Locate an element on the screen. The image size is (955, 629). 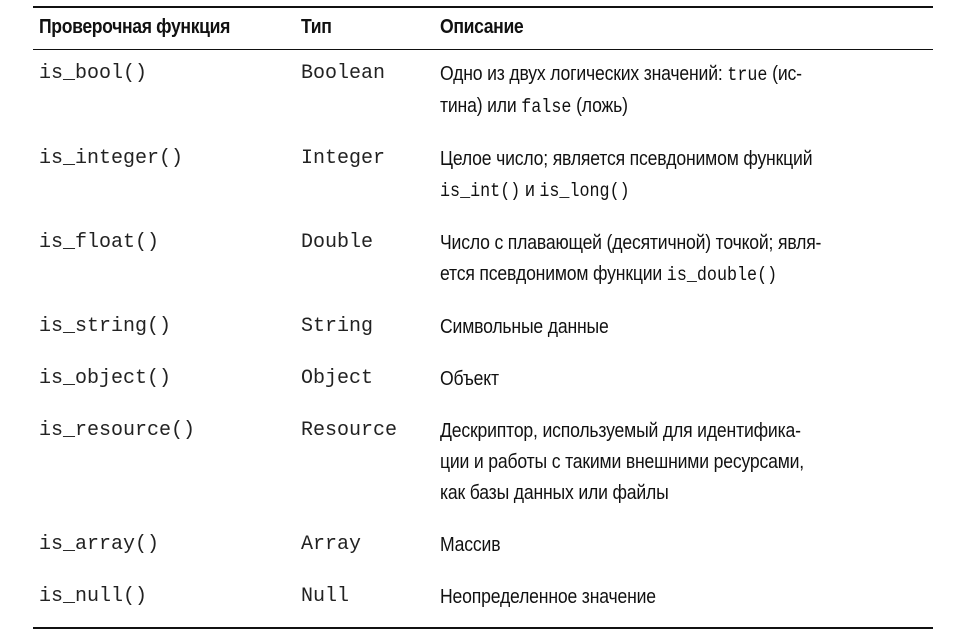
description-text: Массив is located at coordinates (470, 545).